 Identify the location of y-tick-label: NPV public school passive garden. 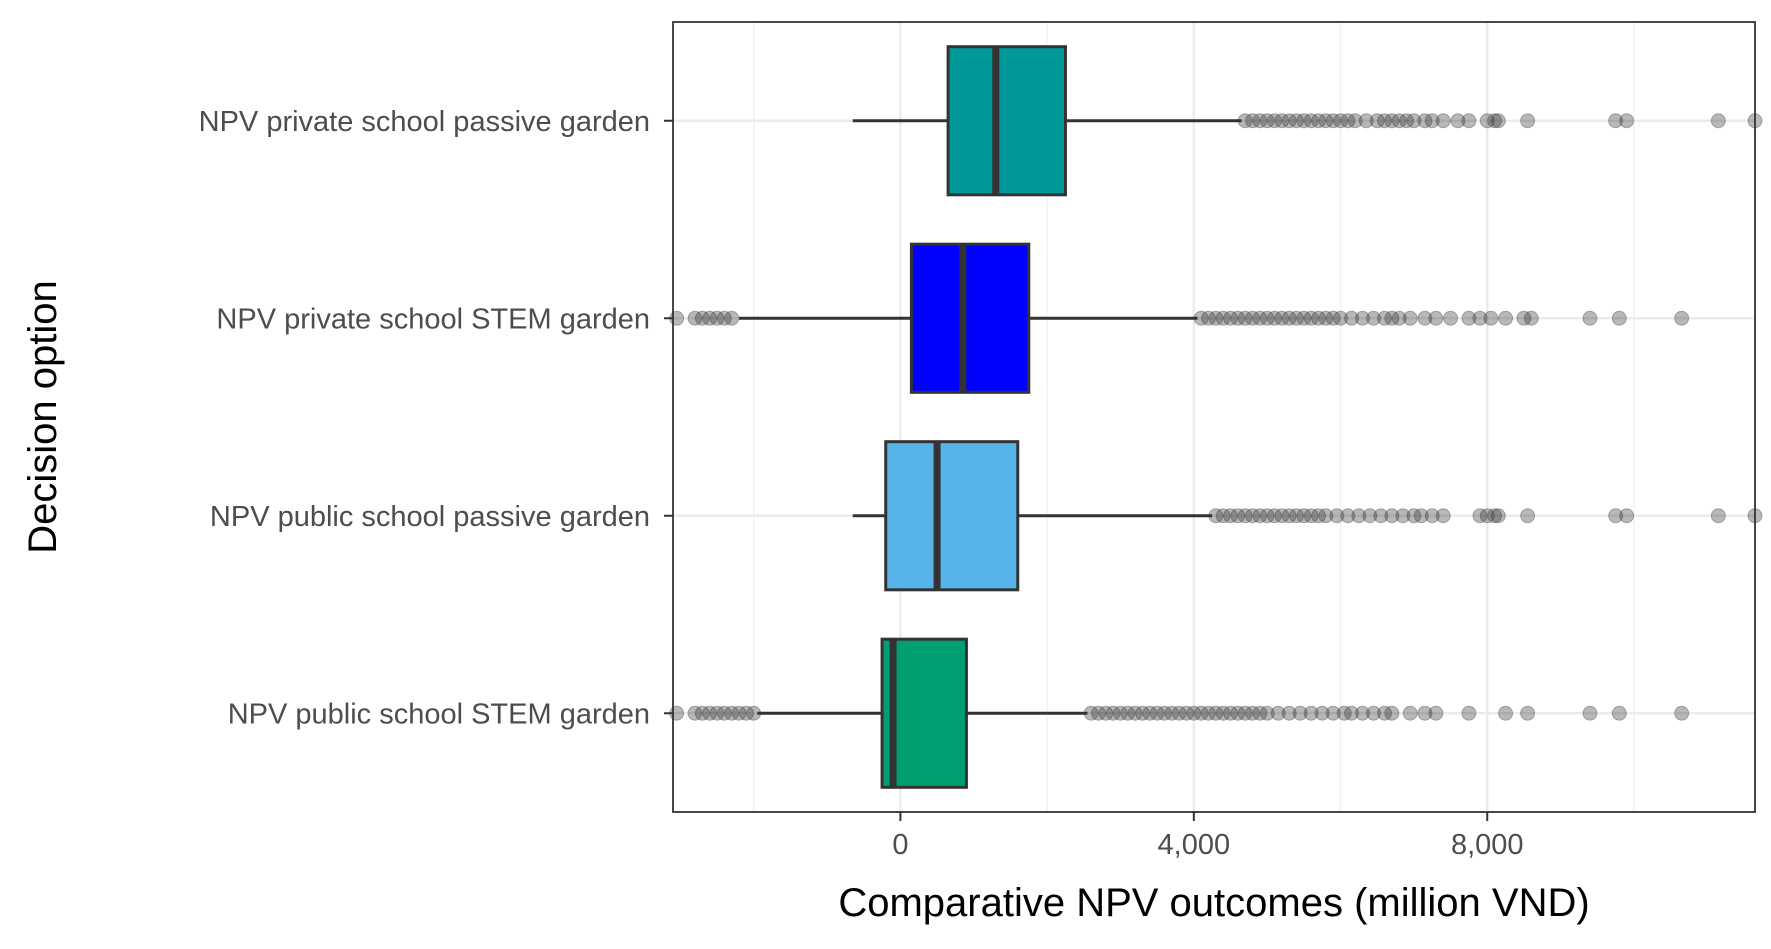
(430, 517).